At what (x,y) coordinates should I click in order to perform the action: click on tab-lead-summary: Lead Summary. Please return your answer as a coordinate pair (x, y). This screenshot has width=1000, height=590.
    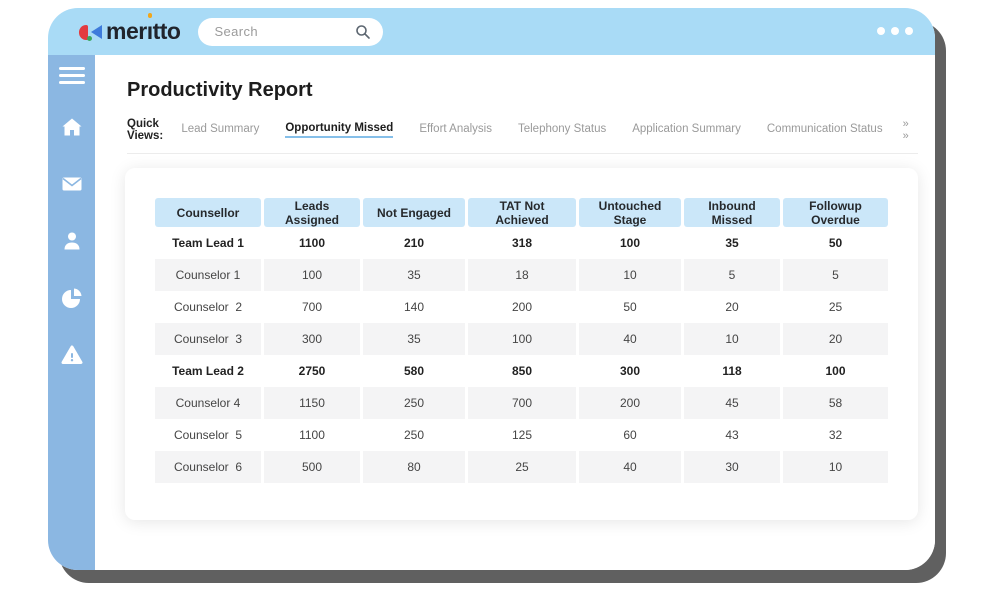
    Looking at the image, I should click on (220, 129).